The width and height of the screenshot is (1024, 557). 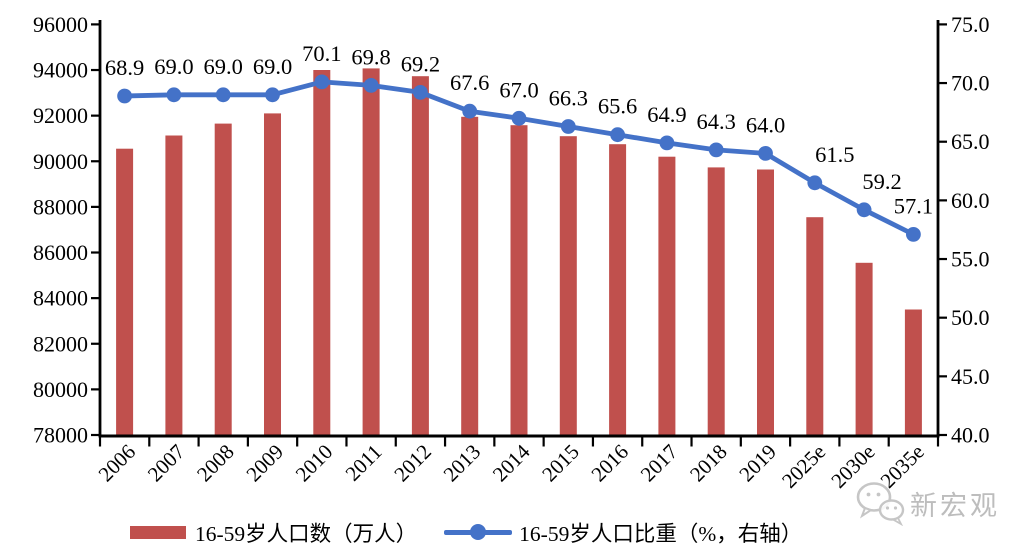 What do you see at coordinates (215, 463) in the screenshot?
I see `x-tick-label-2008: 2008` at bounding box center [215, 463].